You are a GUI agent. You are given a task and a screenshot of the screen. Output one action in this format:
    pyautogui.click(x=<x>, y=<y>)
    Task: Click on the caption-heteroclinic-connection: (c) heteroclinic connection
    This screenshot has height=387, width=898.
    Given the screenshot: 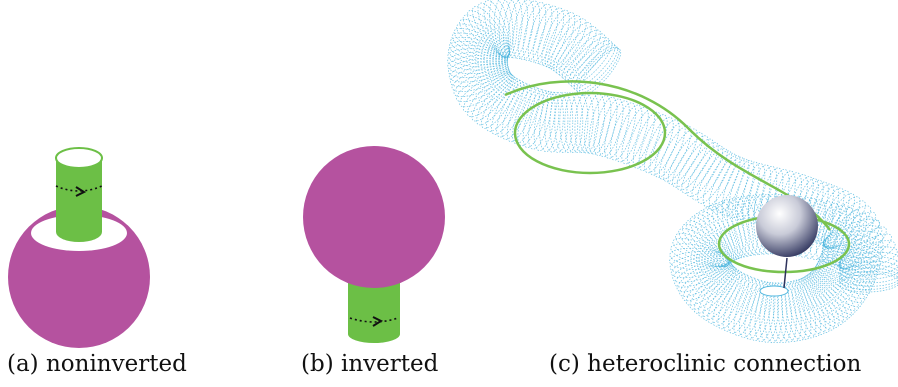 What is the action you would take?
    pyautogui.click(x=705, y=364)
    